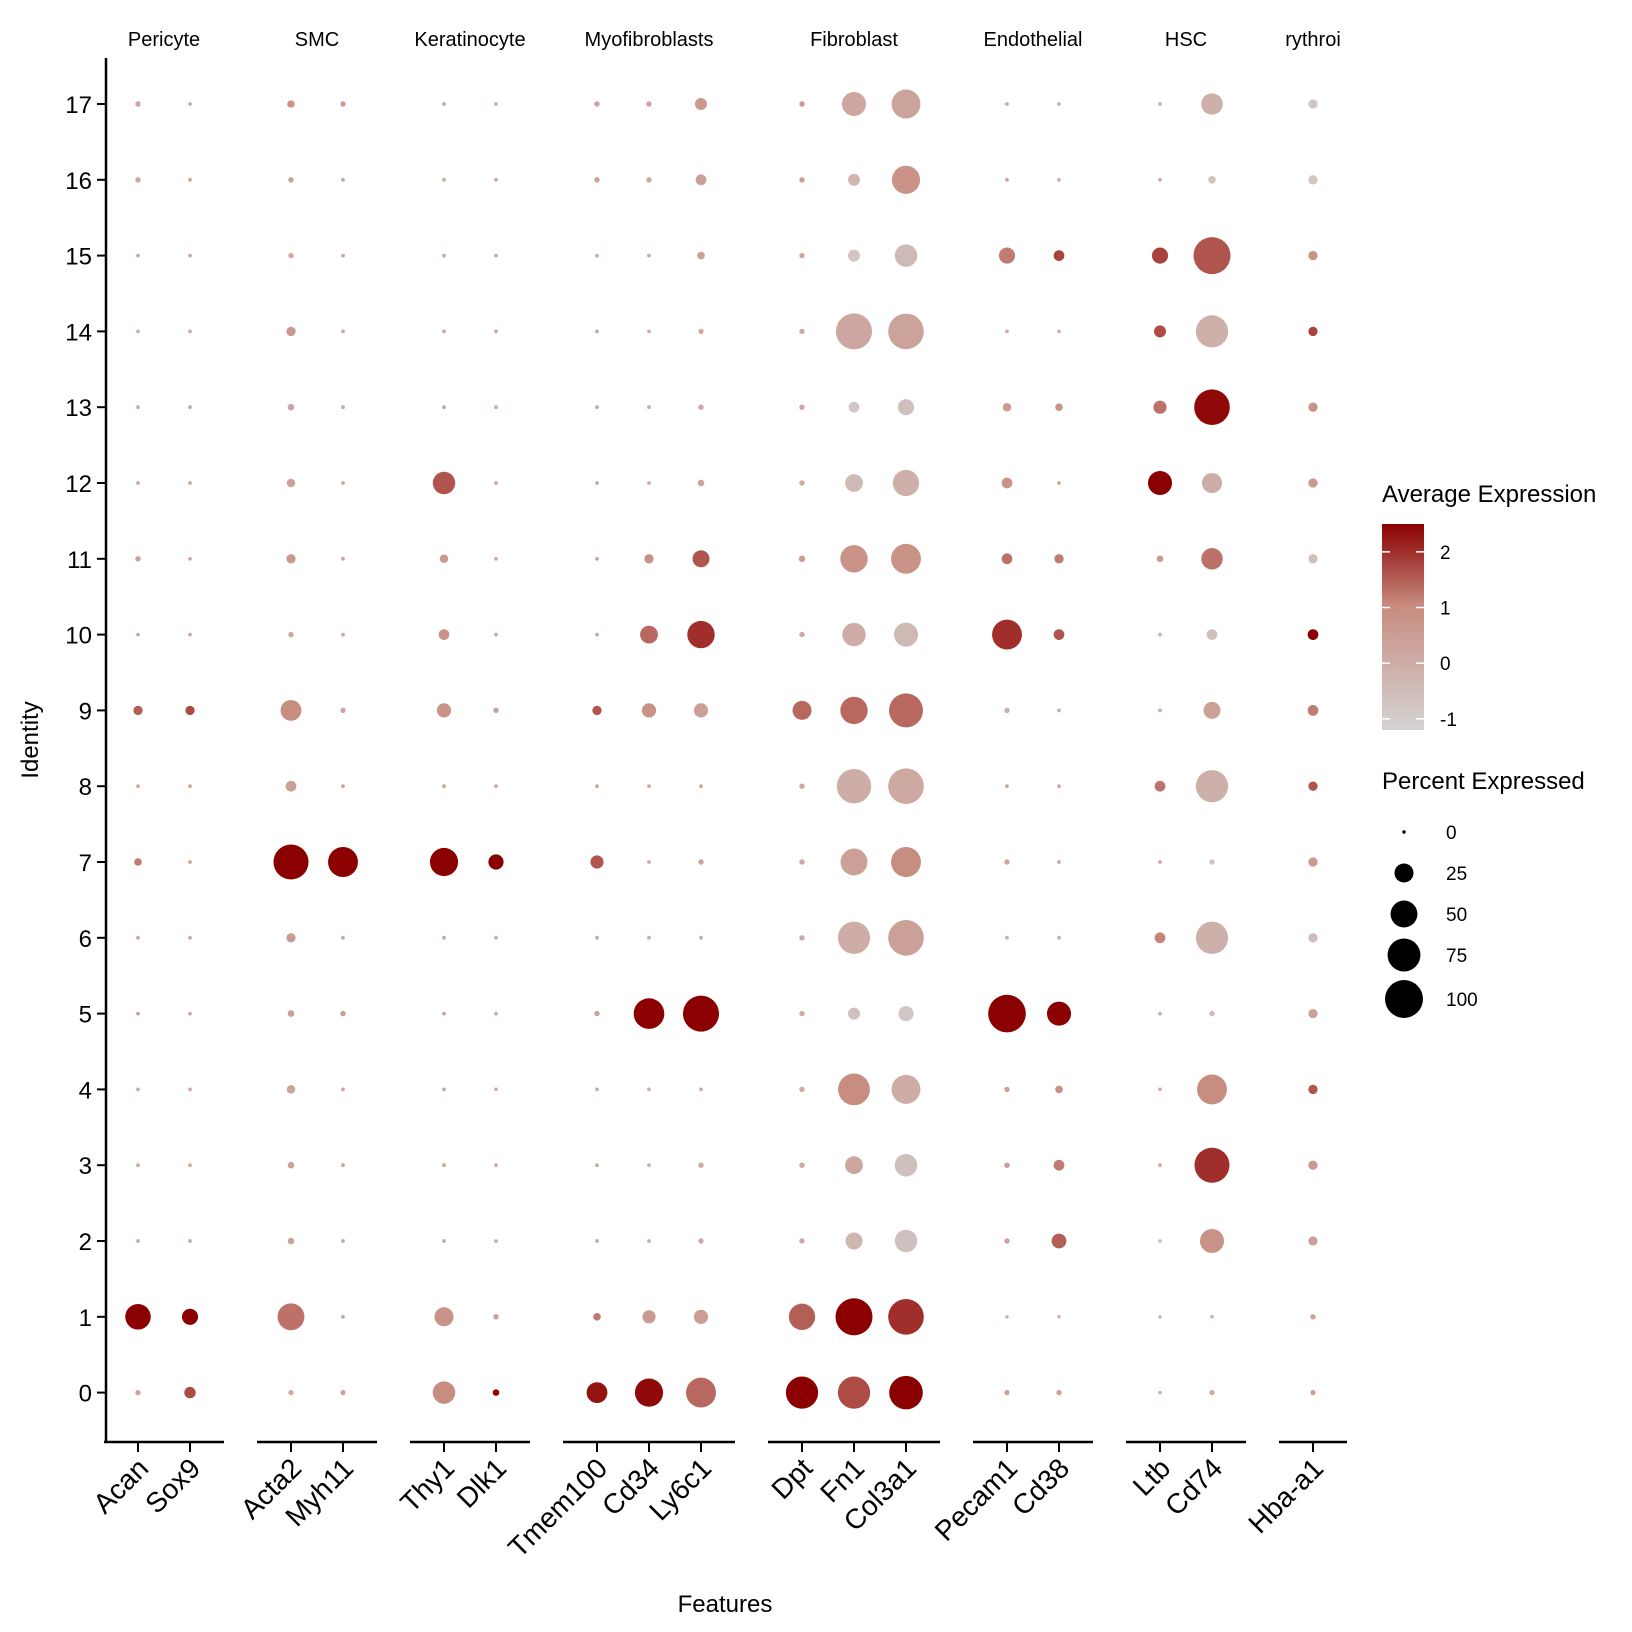 The image size is (1632, 1632). Describe the element at coordinates (557, 1507) in the screenshot. I see `x-tick-label: Tmem100` at that location.